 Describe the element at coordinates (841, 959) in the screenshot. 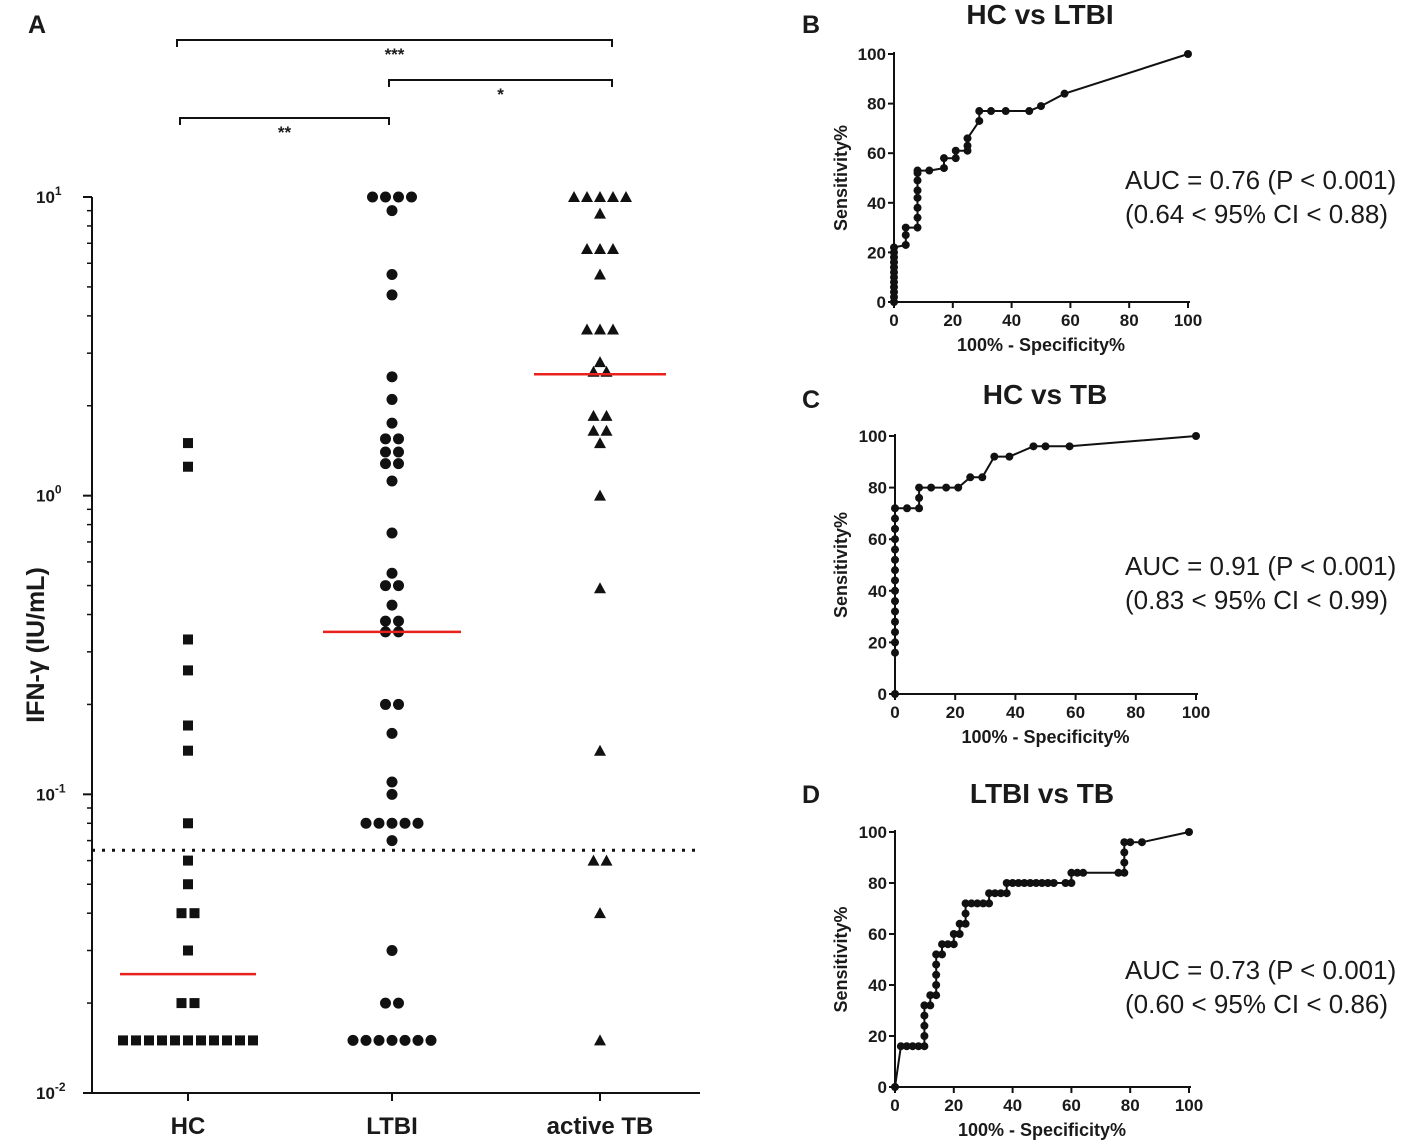

I see `y-axis-title: Sensitivity%` at that location.